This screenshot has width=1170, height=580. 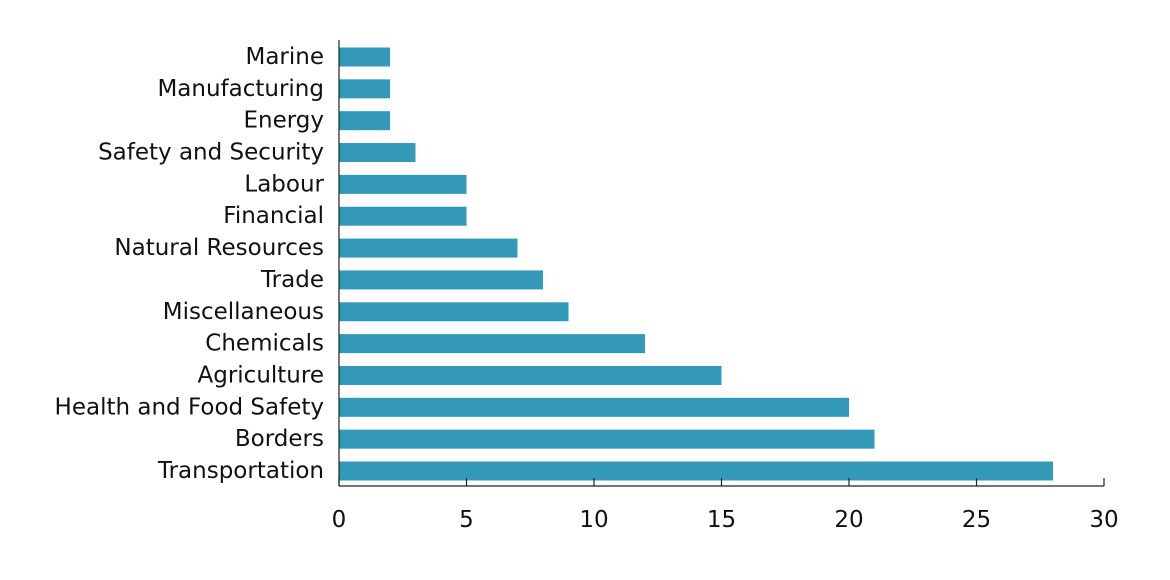 I want to click on category-label-transportation: Transportation, so click(x=240, y=471).